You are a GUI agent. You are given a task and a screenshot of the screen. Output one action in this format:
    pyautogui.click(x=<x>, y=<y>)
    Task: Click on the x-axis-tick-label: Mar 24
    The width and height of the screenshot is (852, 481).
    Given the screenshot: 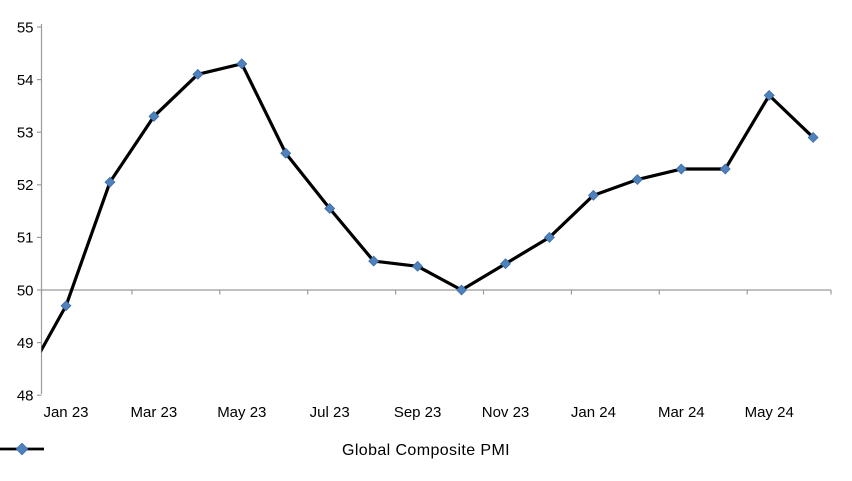 What is the action you would take?
    pyautogui.click(x=681, y=412)
    